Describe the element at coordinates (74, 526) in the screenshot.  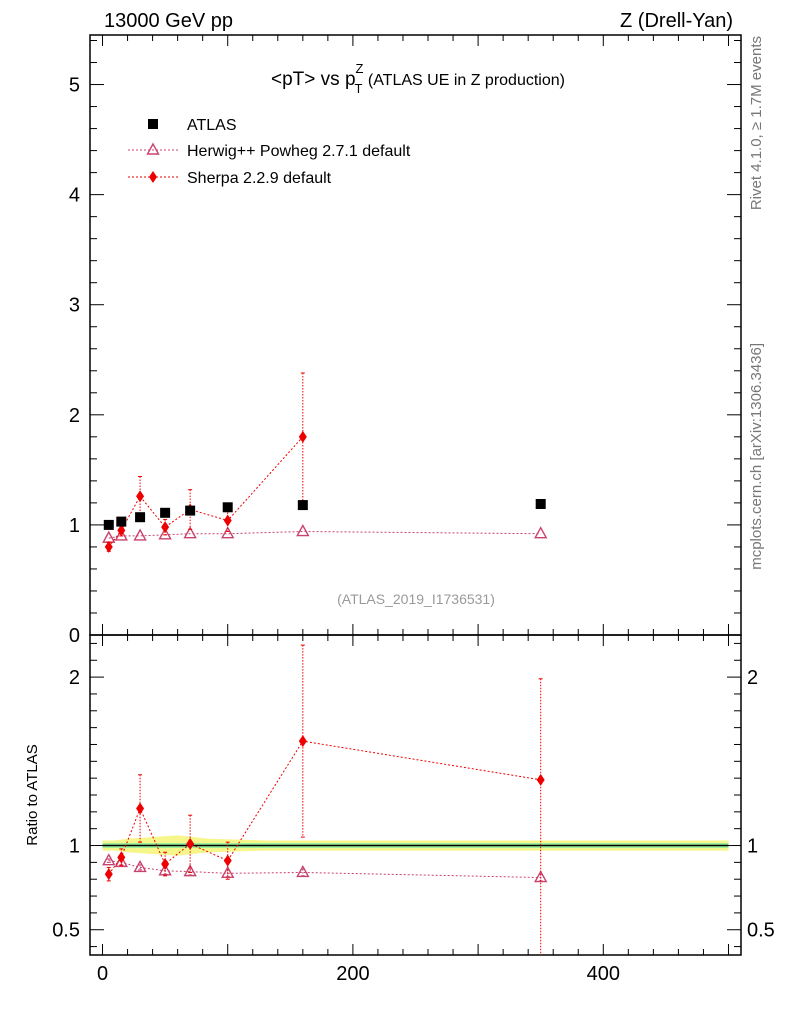
I see `main-y-tick-label: 1` at that location.